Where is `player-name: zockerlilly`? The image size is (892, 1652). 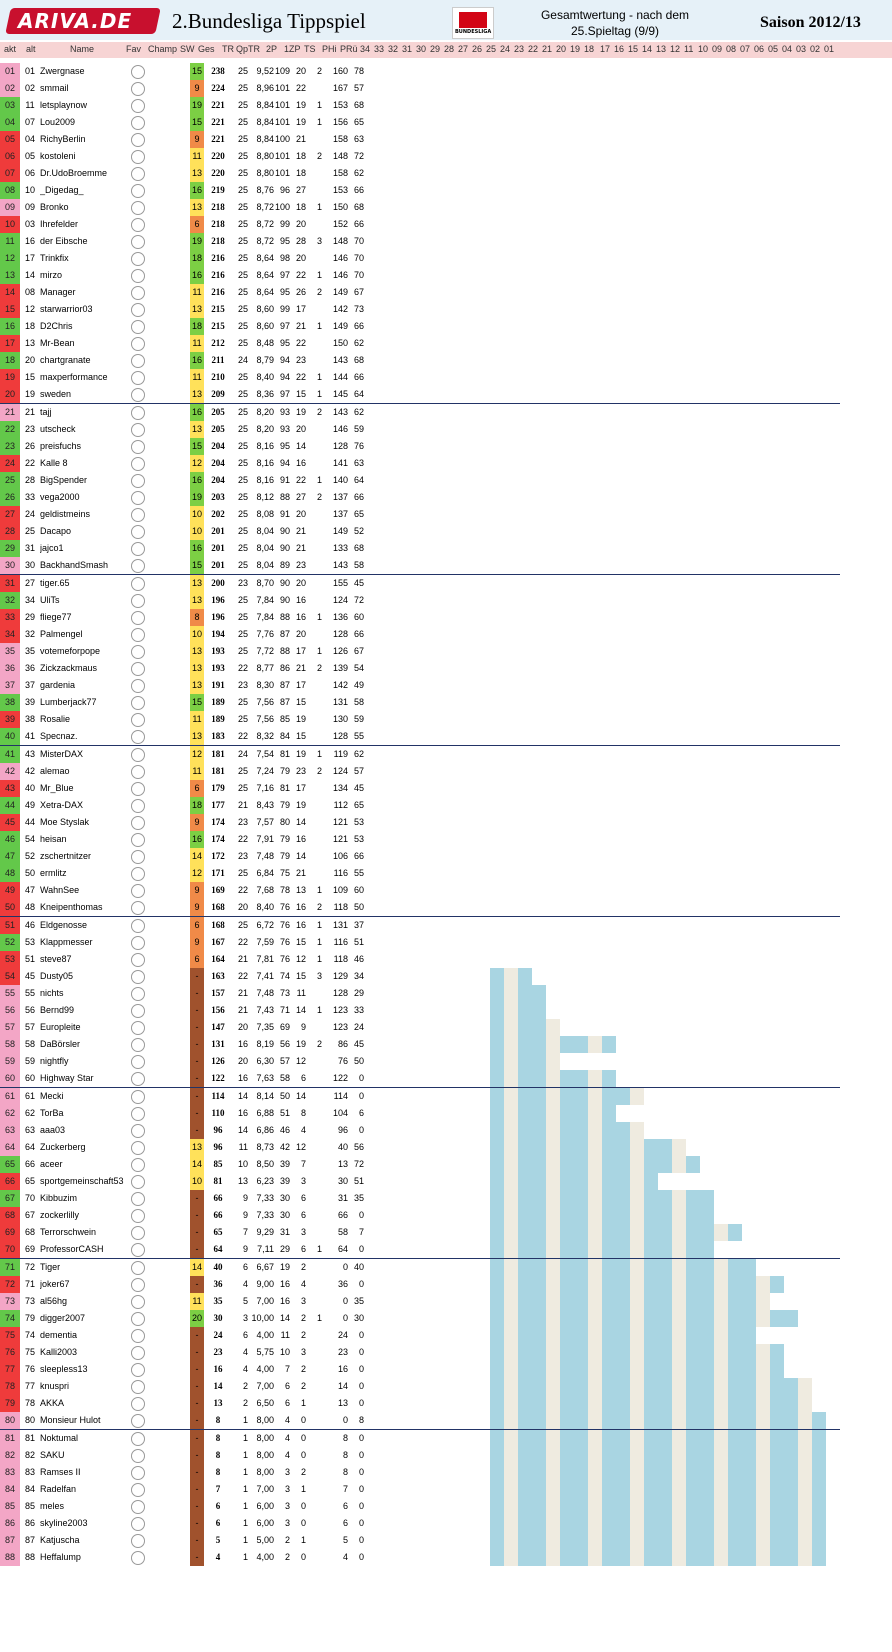
player-name: zockerlilly is located at coordinates (60, 1215).